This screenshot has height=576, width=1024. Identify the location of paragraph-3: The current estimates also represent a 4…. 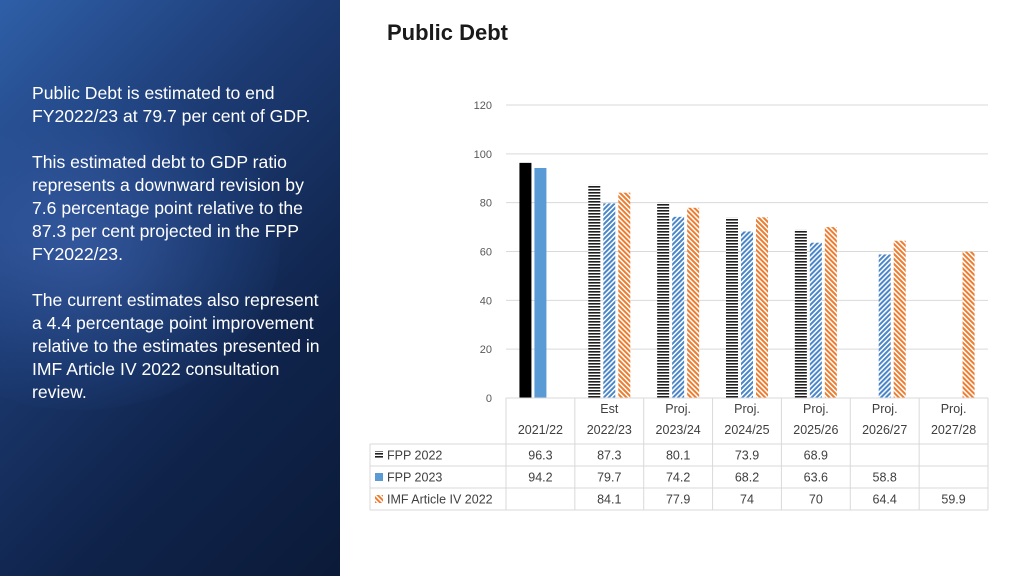
(176, 346).